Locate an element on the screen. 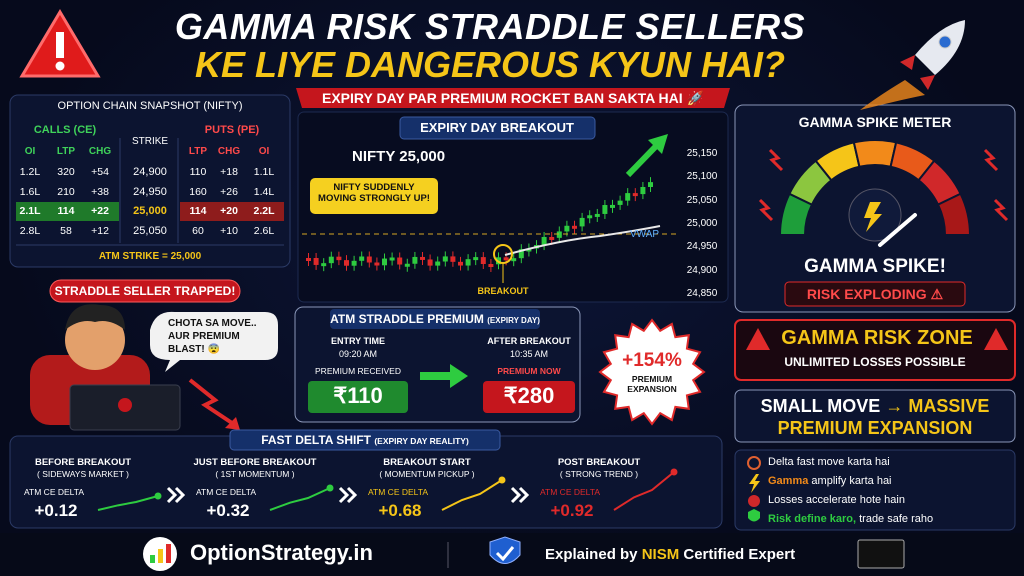  small-move-line: SMALL MOVE → MASSIVE is located at coordinates (875, 406).